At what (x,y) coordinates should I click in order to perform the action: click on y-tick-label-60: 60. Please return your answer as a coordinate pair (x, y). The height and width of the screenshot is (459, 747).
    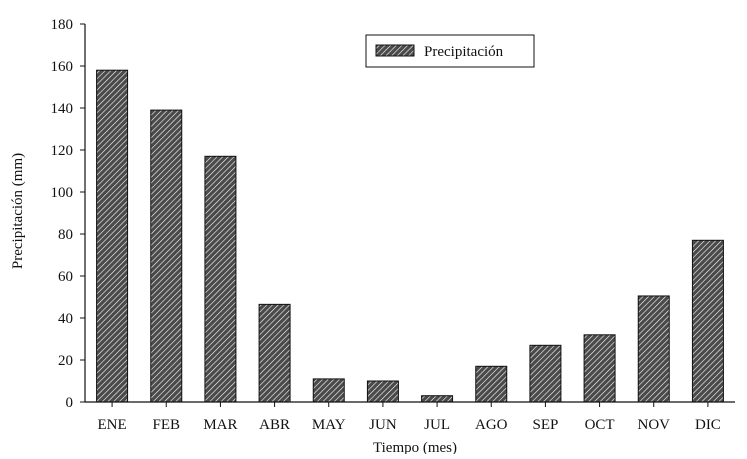
    Looking at the image, I should click on (65, 277).